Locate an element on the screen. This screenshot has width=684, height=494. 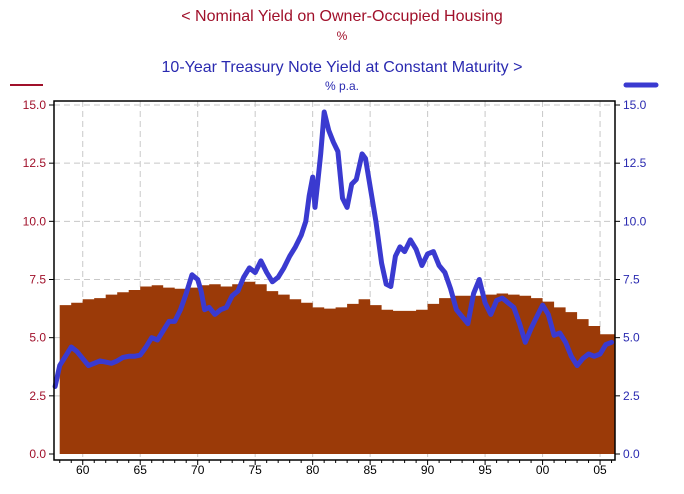
x-tick-label: 85 is located at coordinates (370, 470).